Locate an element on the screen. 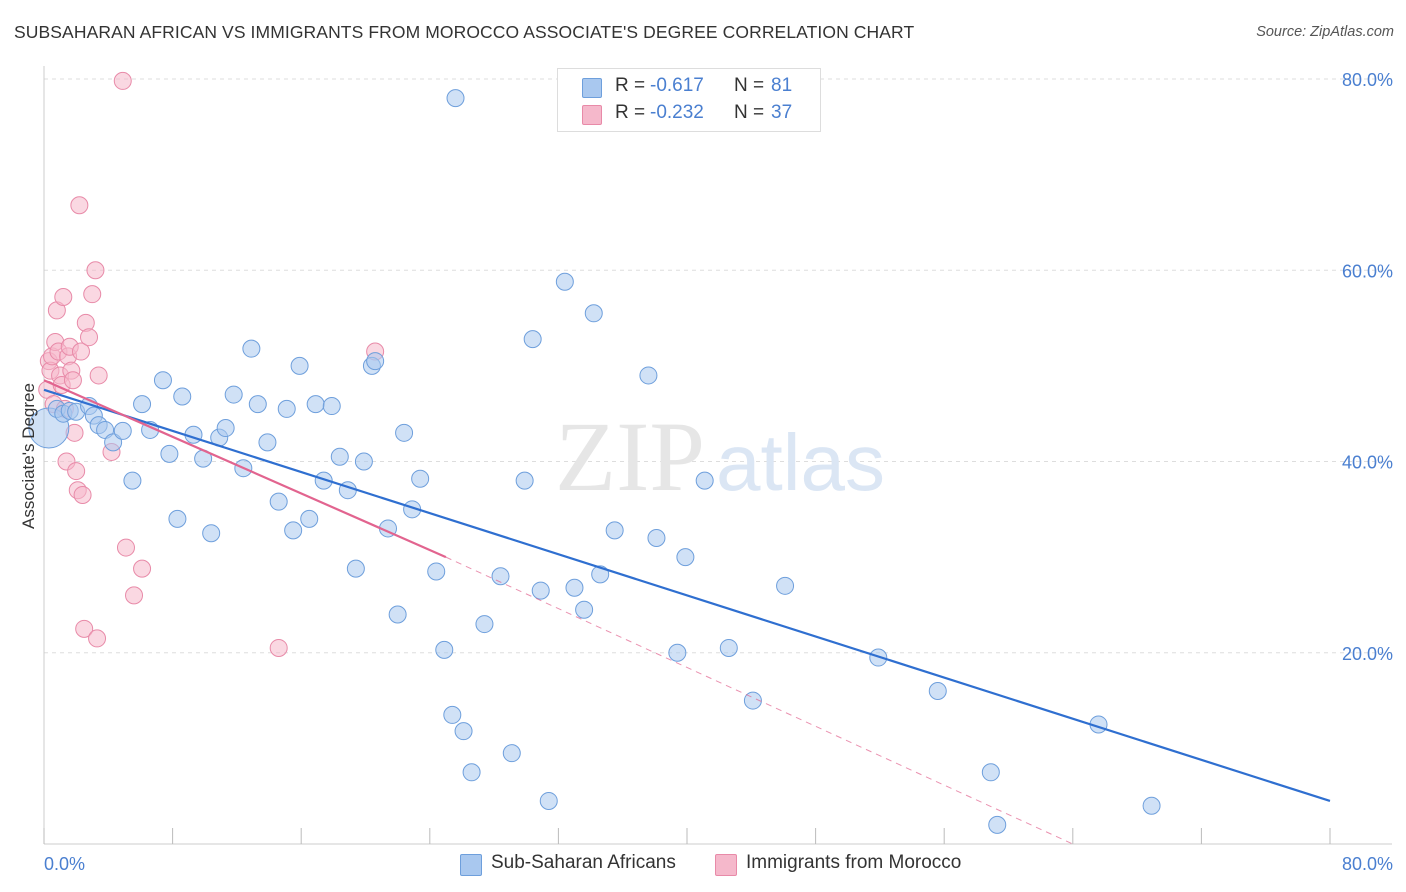  source-label: Source: ZipAtlas.com is located at coordinates (1325, 32).